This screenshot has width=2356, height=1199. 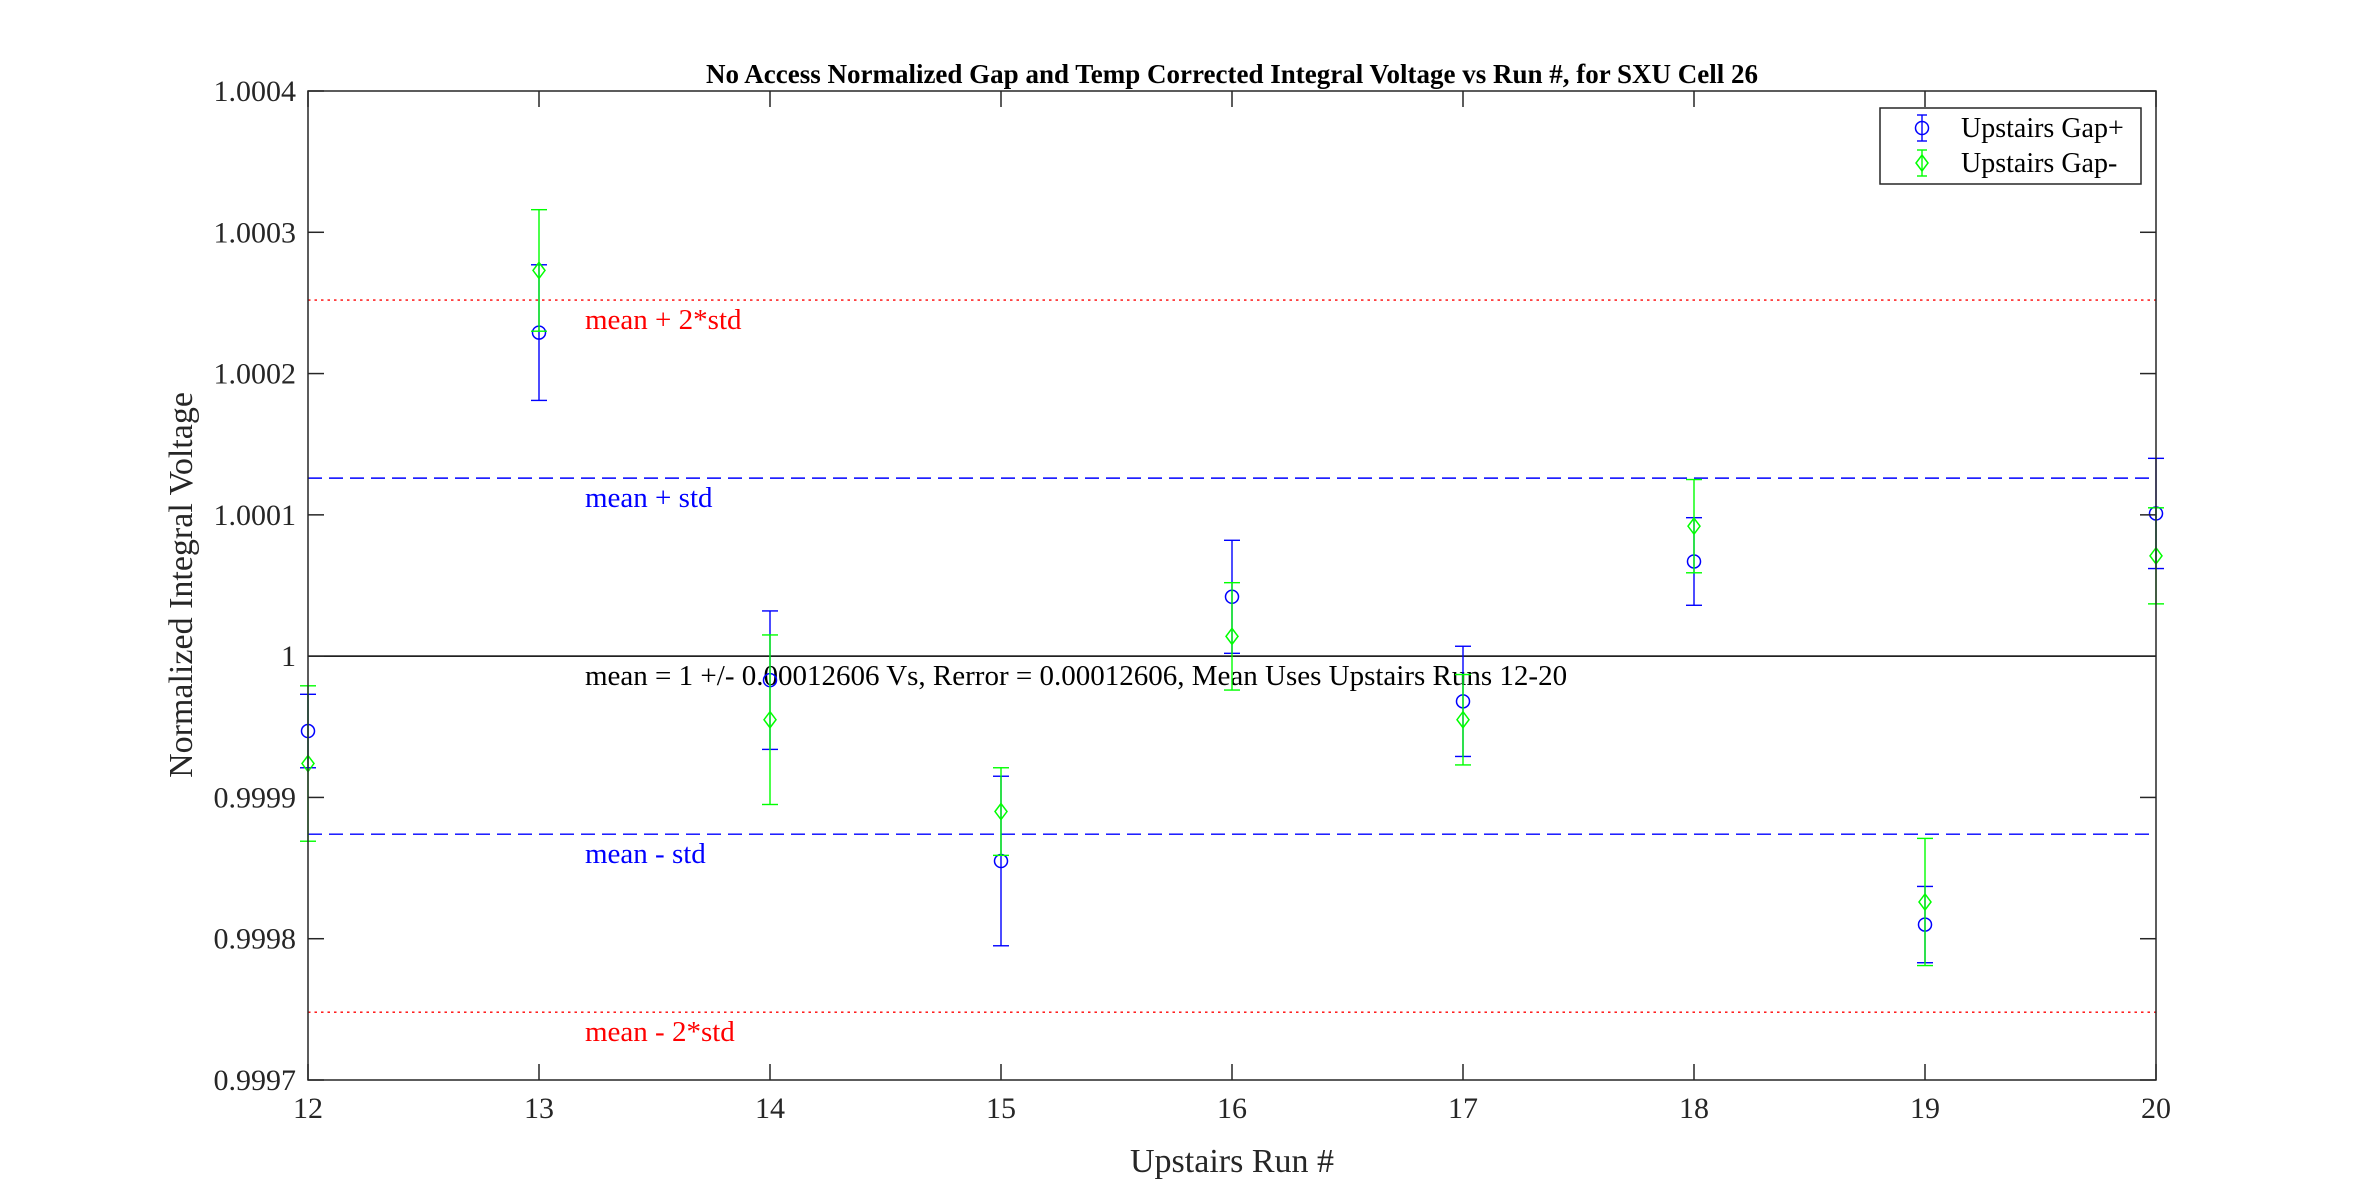 I want to click on y-tick-label: 0.9998, so click(x=255, y=939).